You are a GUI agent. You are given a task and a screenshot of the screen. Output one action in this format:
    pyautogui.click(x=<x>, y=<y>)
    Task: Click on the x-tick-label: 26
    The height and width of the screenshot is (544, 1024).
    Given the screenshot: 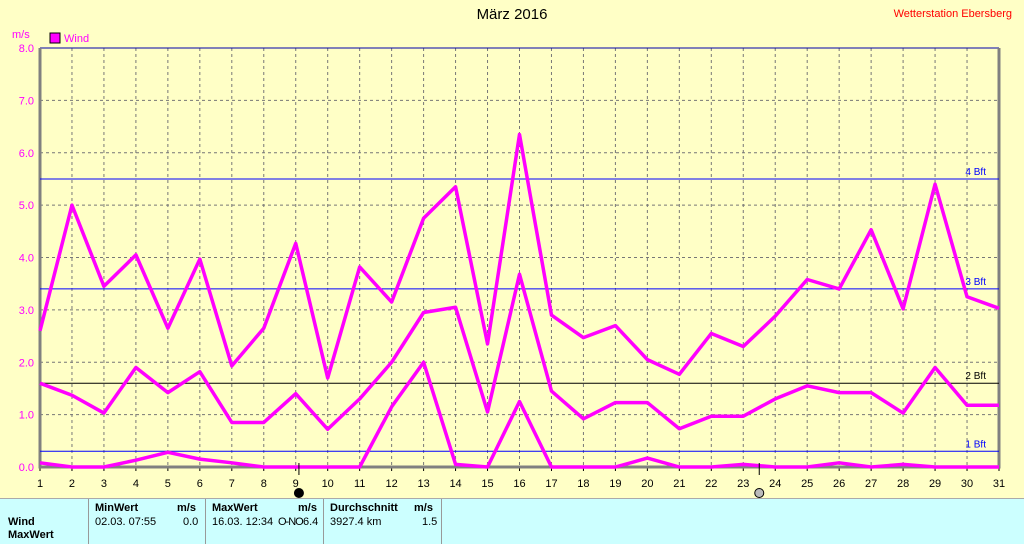 What is the action you would take?
    pyautogui.click(x=839, y=484)
    